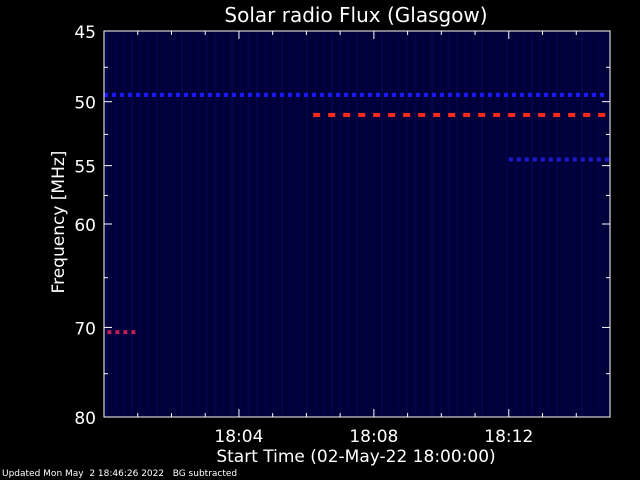  What do you see at coordinates (205, 474) in the screenshot?
I see `bg-note: BG subtracted` at bounding box center [205, 474].